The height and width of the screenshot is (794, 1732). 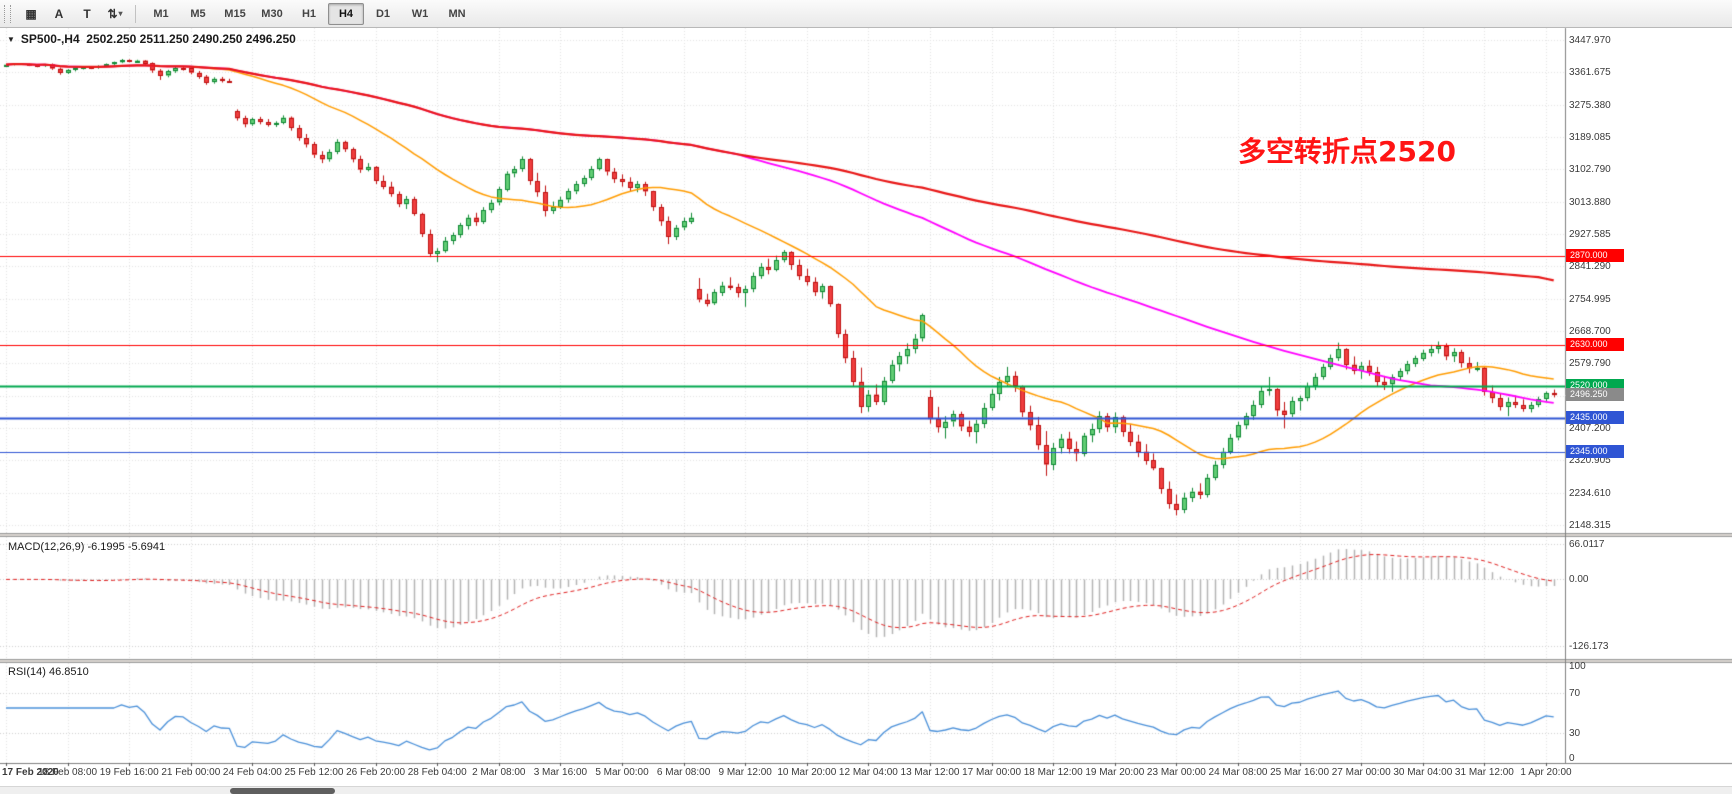 What do you see at coordinates (683, 772) in the screenshot?
I see `time-axis-label: 6 Mar 08:00` at bounding box center [683, 772].